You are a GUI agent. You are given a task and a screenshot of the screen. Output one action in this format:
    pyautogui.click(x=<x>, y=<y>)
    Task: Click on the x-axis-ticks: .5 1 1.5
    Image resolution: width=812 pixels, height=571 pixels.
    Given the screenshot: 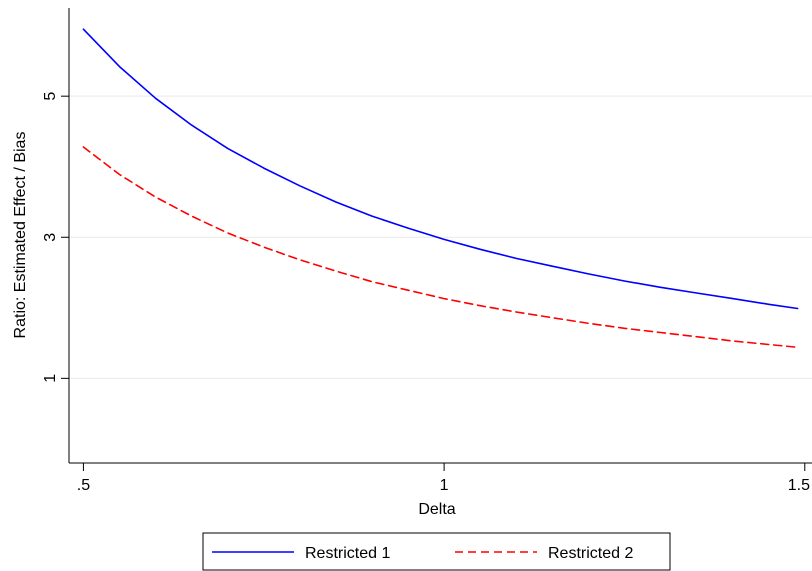 What is the action you would take?
    pyautogui.click(x=443, y=478)
    